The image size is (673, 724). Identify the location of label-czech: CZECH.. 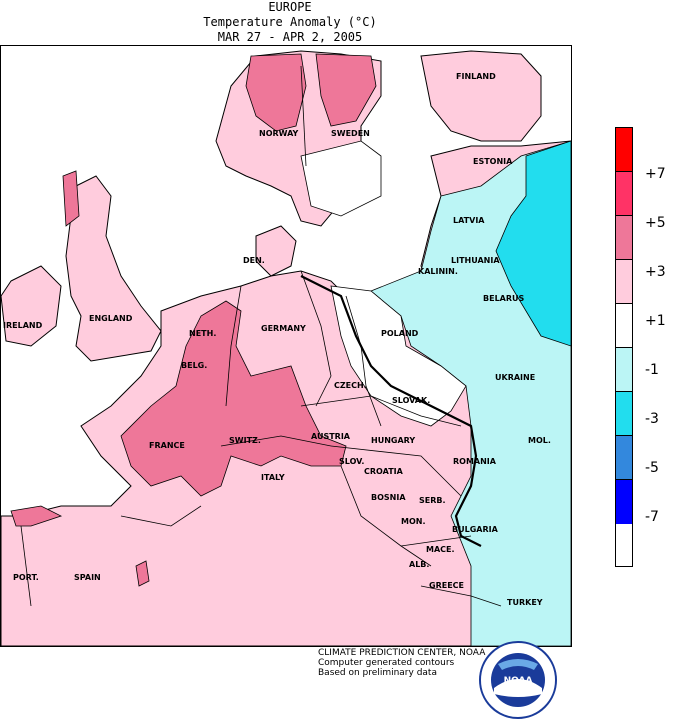
(350, 385).